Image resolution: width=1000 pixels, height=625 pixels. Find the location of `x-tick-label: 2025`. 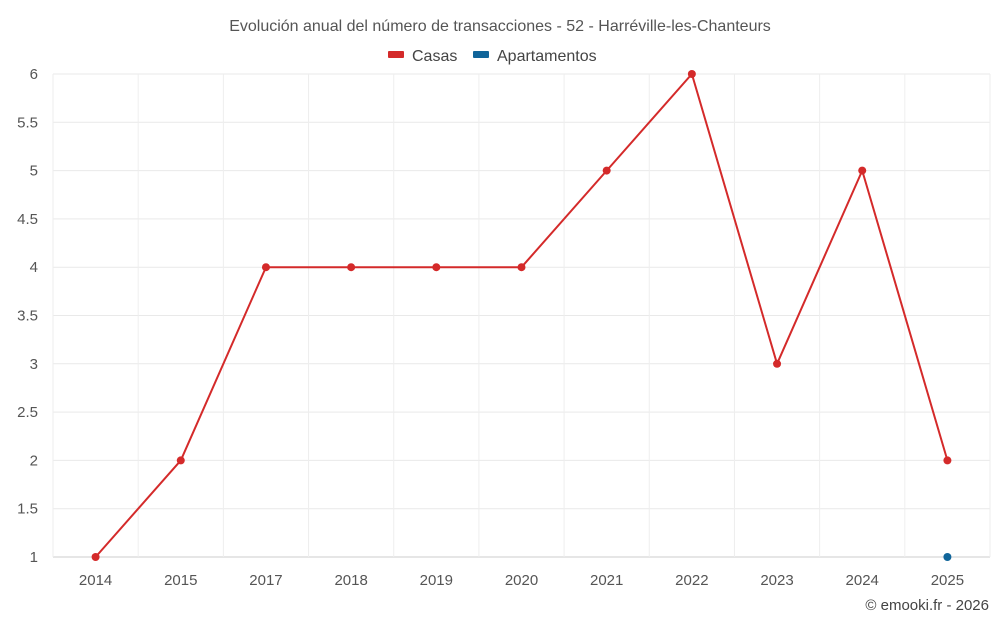

x-tick-label: 2025 is located at coordinates (947, 580).